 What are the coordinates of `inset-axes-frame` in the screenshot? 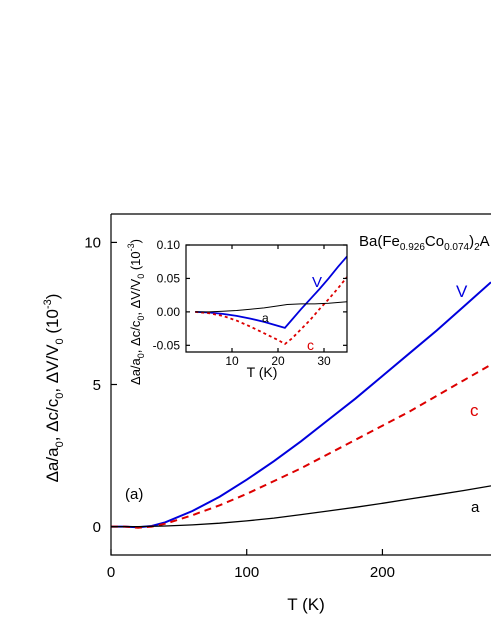 It's located at (266, 298).